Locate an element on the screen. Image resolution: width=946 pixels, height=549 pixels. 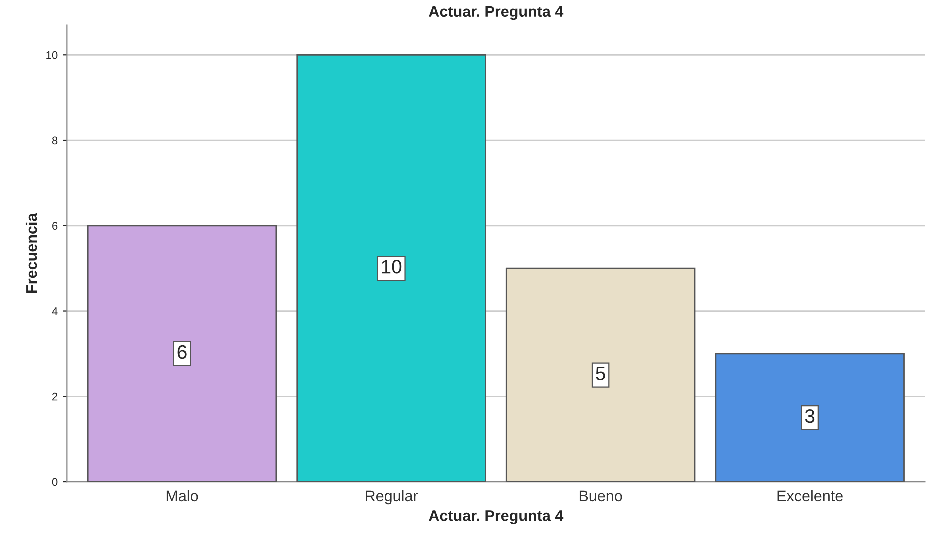
x-axis-title: Actuar. Pregunta 4 is located at coordinates (496, 517).